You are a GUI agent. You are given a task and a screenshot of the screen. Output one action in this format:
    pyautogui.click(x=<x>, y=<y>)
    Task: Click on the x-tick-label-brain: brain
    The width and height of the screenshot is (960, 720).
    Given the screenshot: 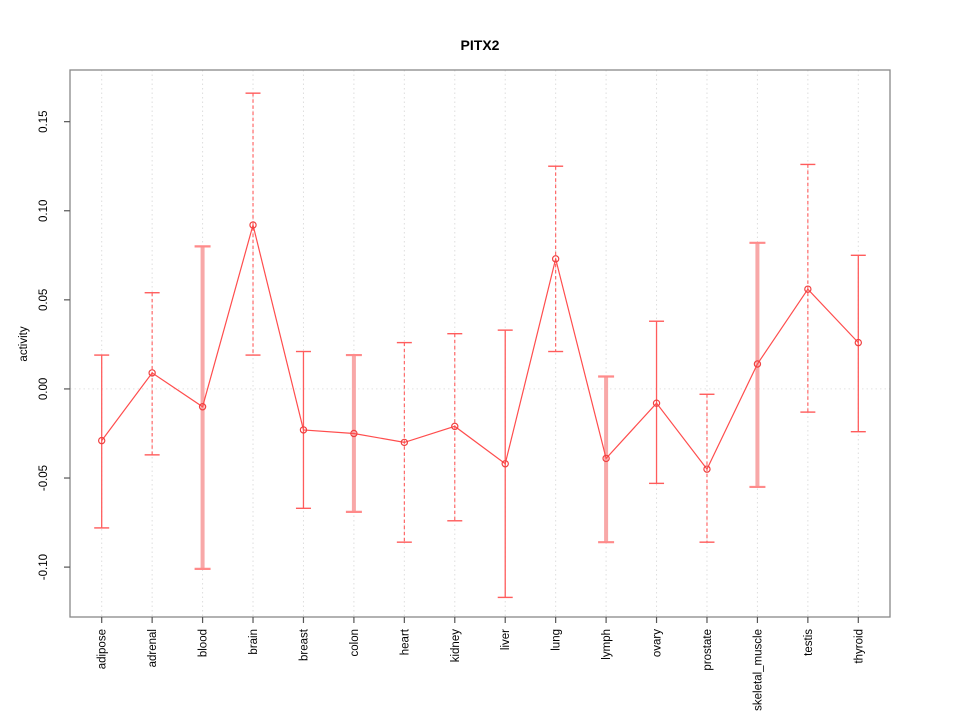 What is the action you would take?
    pyautogui.click(x=254, y=642)
    